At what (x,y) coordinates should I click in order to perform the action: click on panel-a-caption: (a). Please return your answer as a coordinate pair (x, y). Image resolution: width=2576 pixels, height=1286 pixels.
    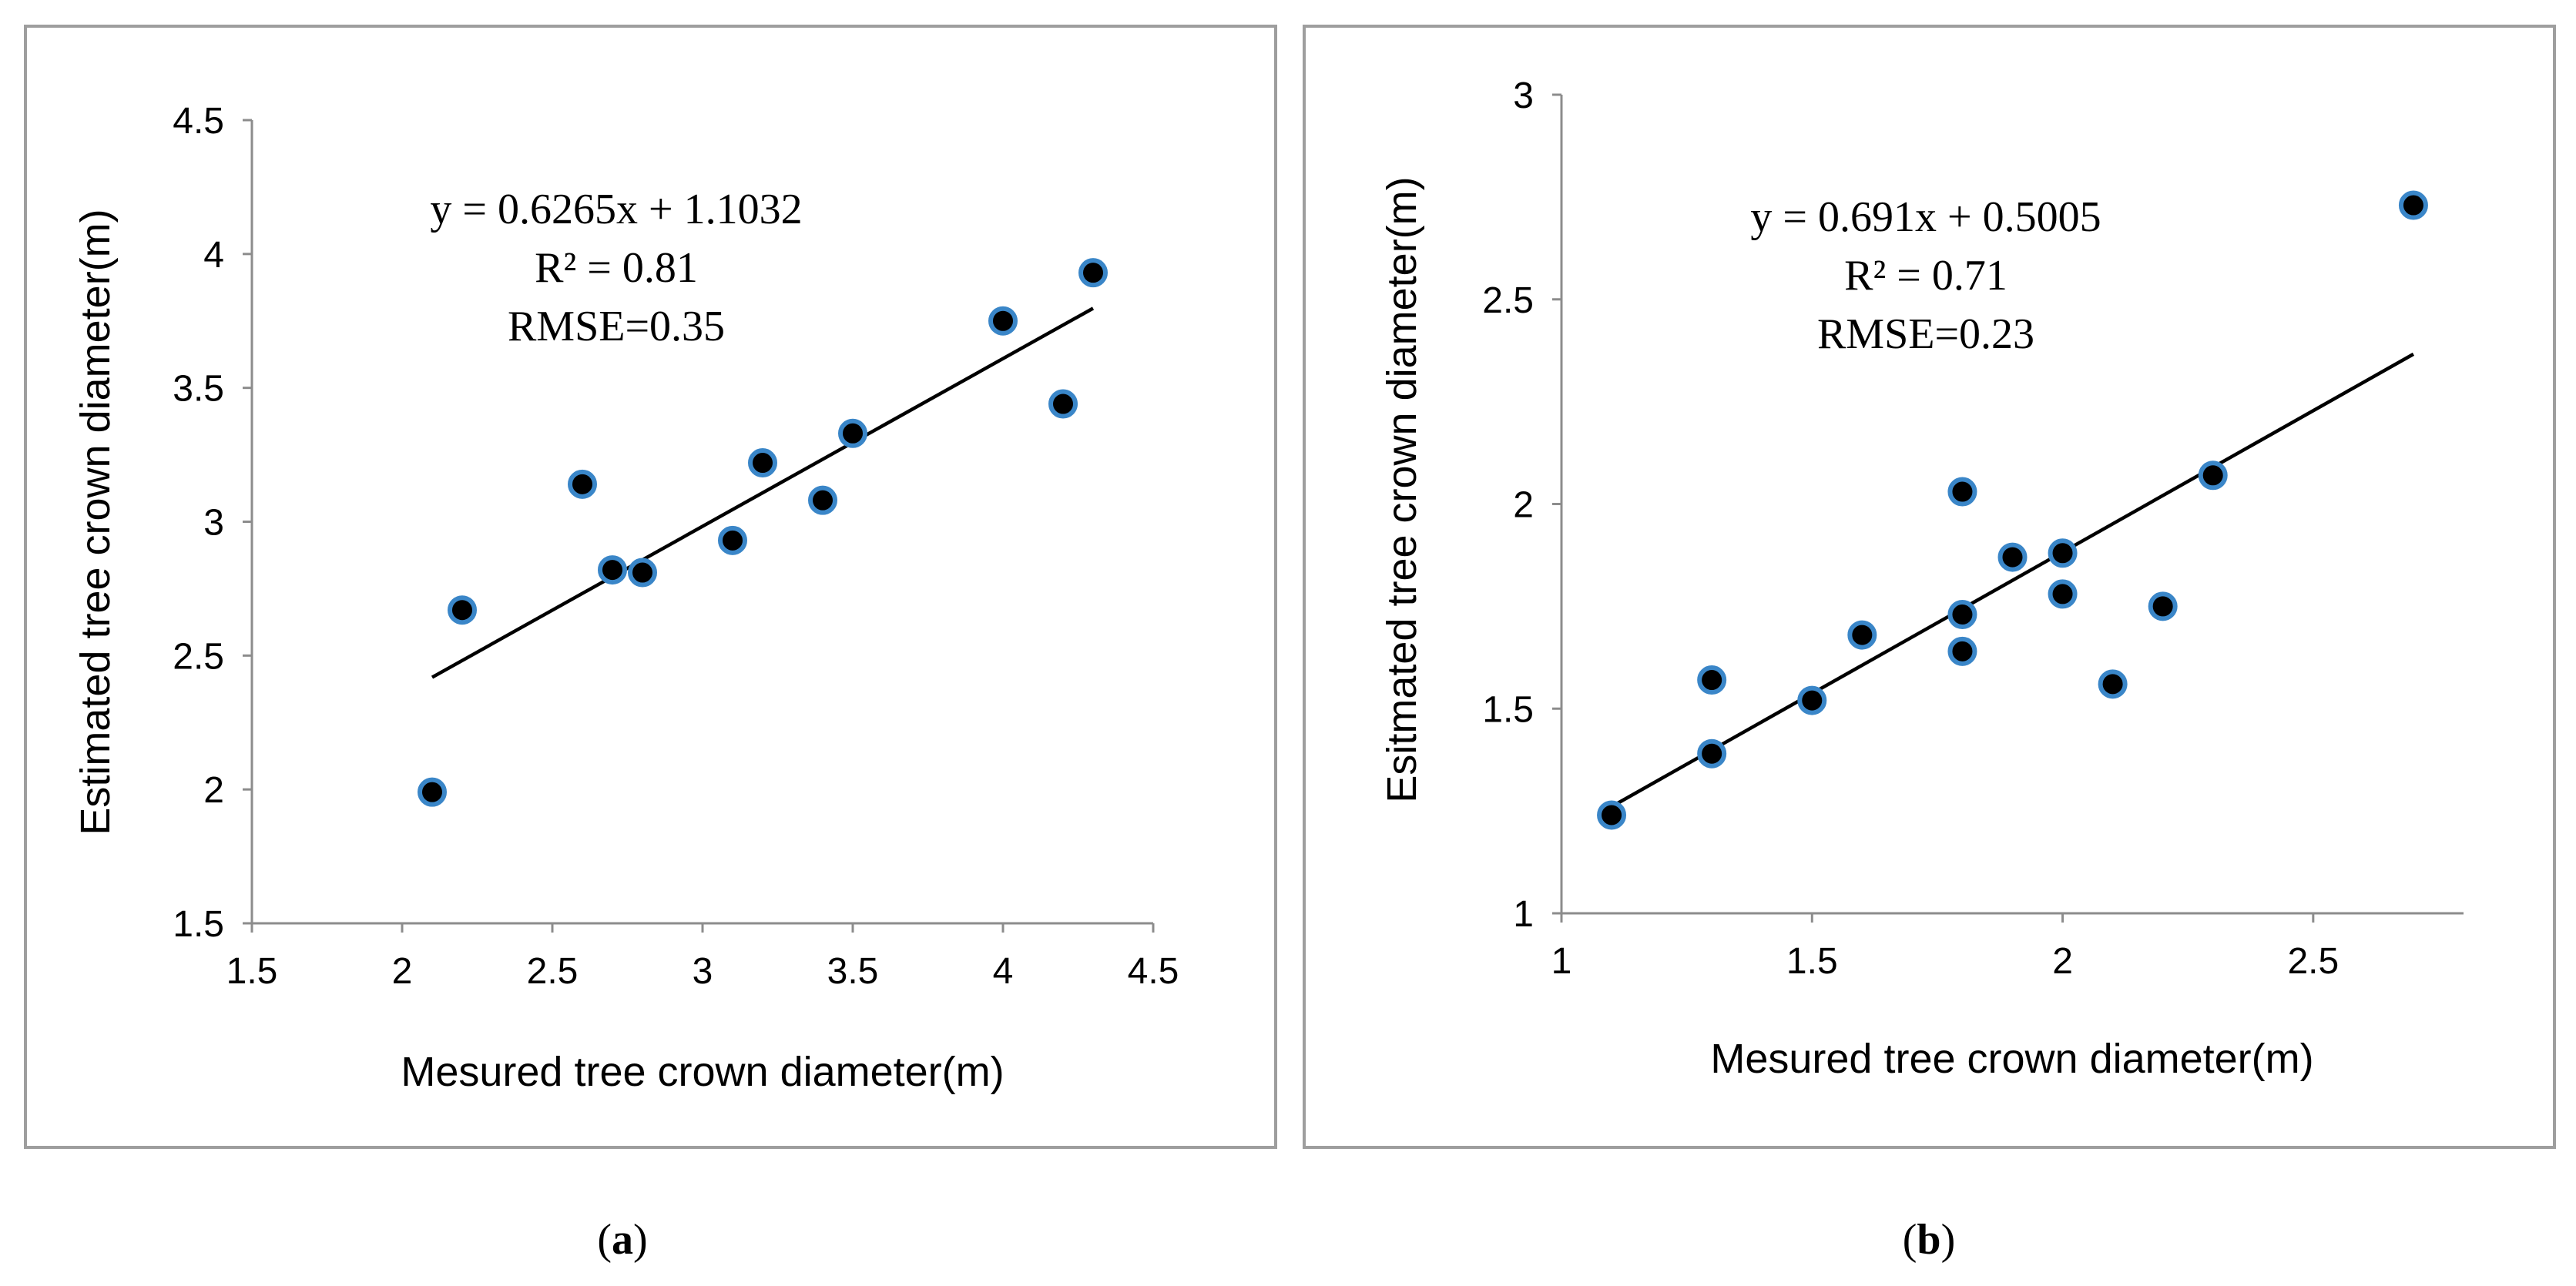
    Looking at the image, I should click on (622, 1240).